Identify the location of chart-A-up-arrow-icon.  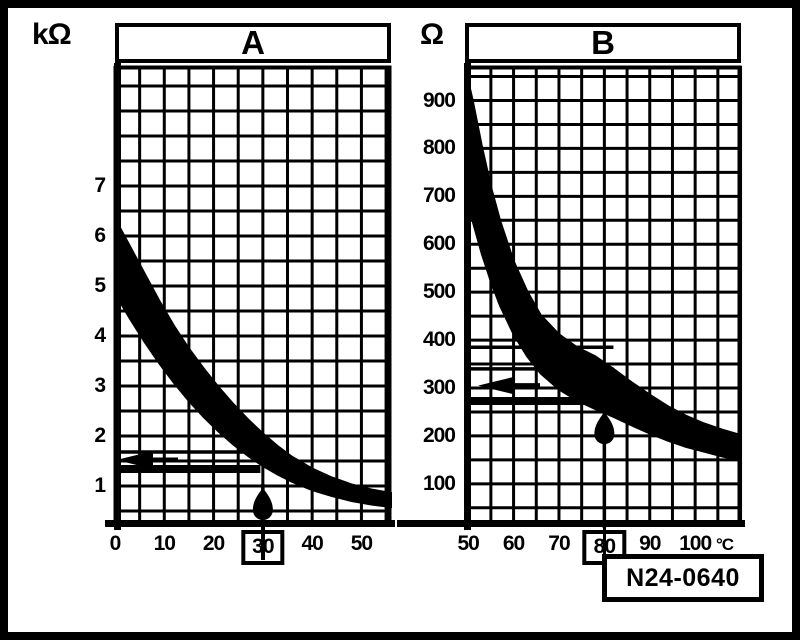
(262, 504).